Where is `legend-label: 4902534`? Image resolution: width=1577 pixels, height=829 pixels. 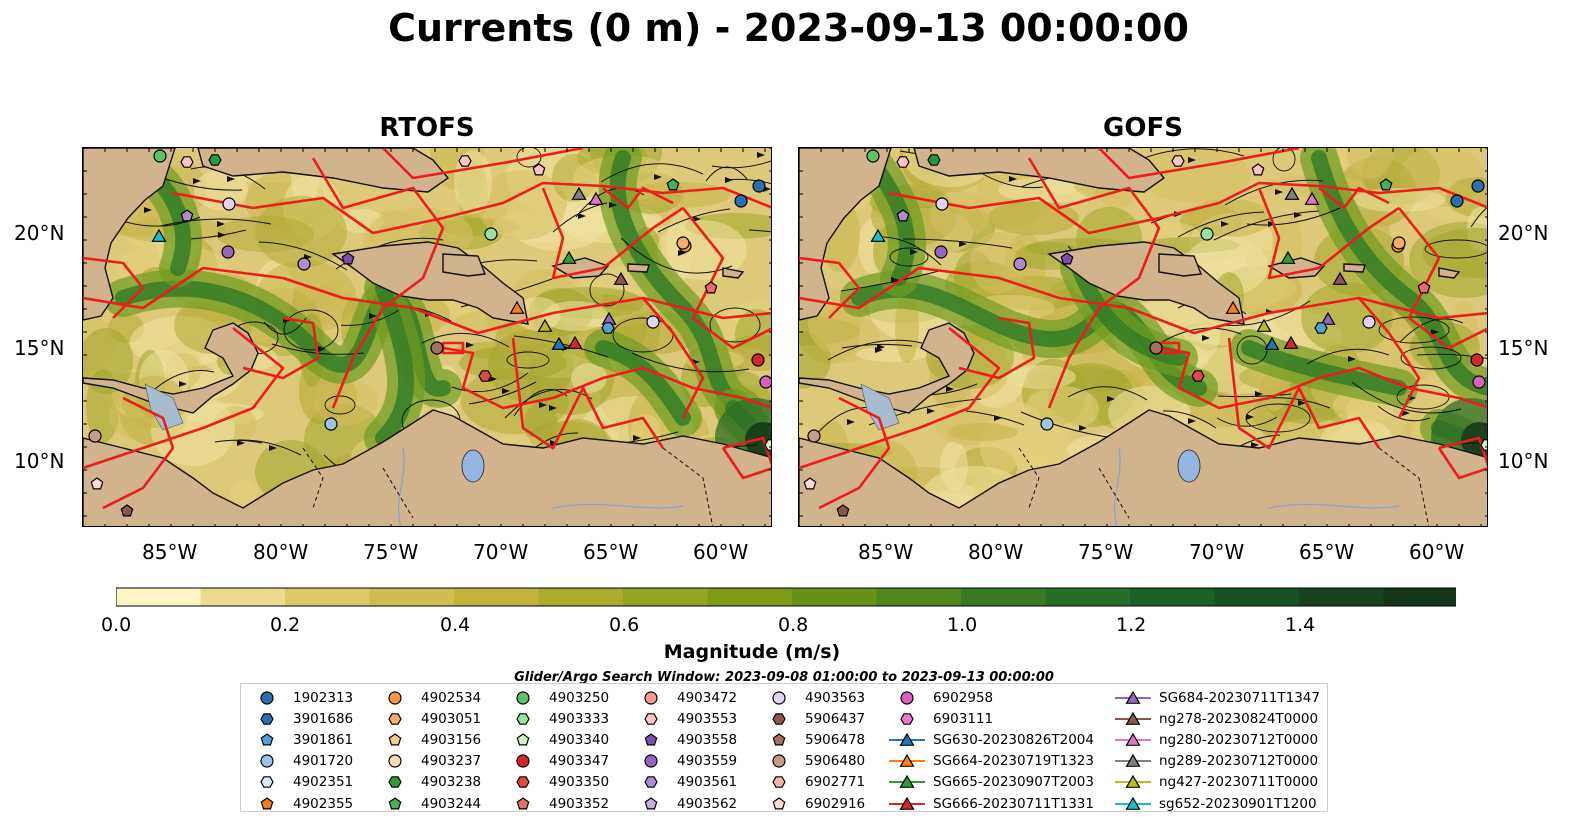 legend-label: 4902534 is located at coordinates (451, 697).